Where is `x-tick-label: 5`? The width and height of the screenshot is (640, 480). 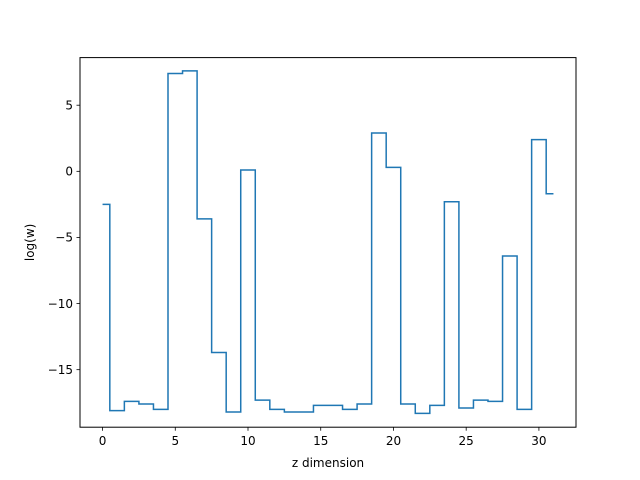 x-tick-label: 5 is located at coordinates (175, 441).